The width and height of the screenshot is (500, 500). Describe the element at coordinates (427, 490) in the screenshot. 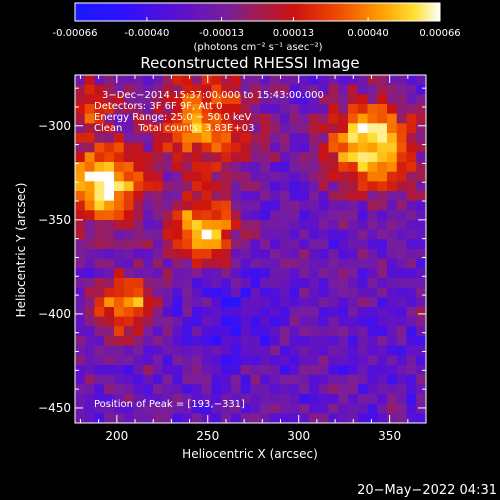

I see `footer-timestamp: 20−May−2022 04:31` at that location.